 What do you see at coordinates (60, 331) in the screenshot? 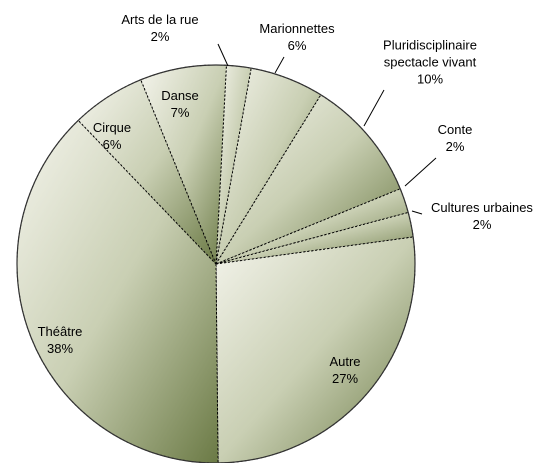
I see `label-name: Théâtre` at bounding box center [60, 331].